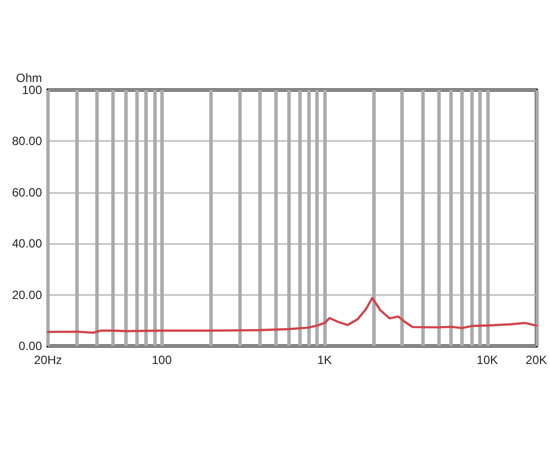 The width and height of the screenshot is (550, 450). What do you see at coordinates (324, 360) in the screenshot?
I see `x-tick-label: 1K` at bounding box center [324, 360].